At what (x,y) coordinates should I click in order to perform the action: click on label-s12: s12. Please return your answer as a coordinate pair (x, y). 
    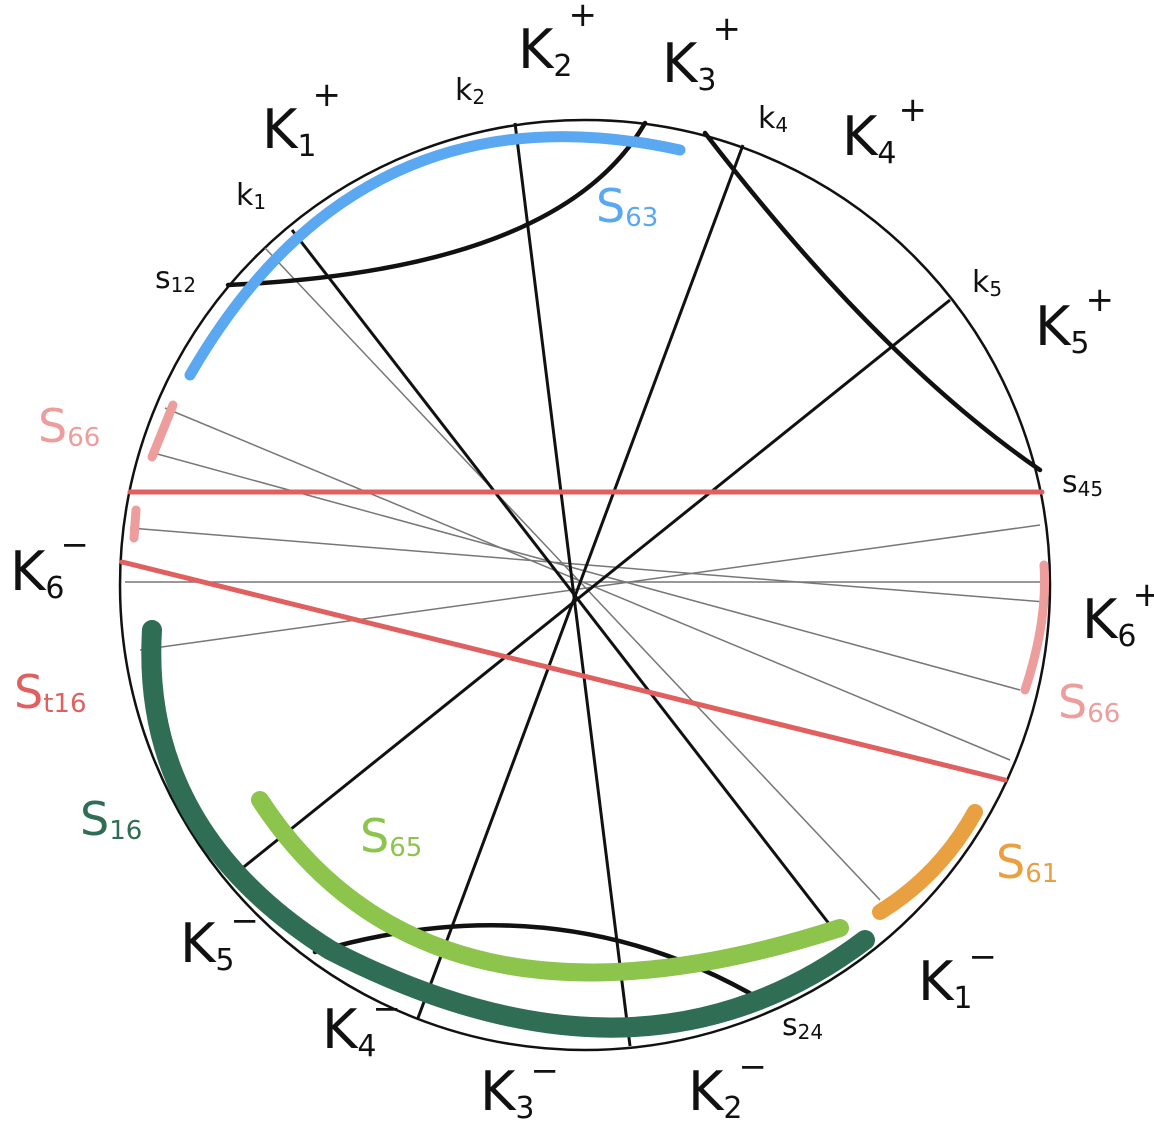
    Looking at the image, I should click on (175, 279).